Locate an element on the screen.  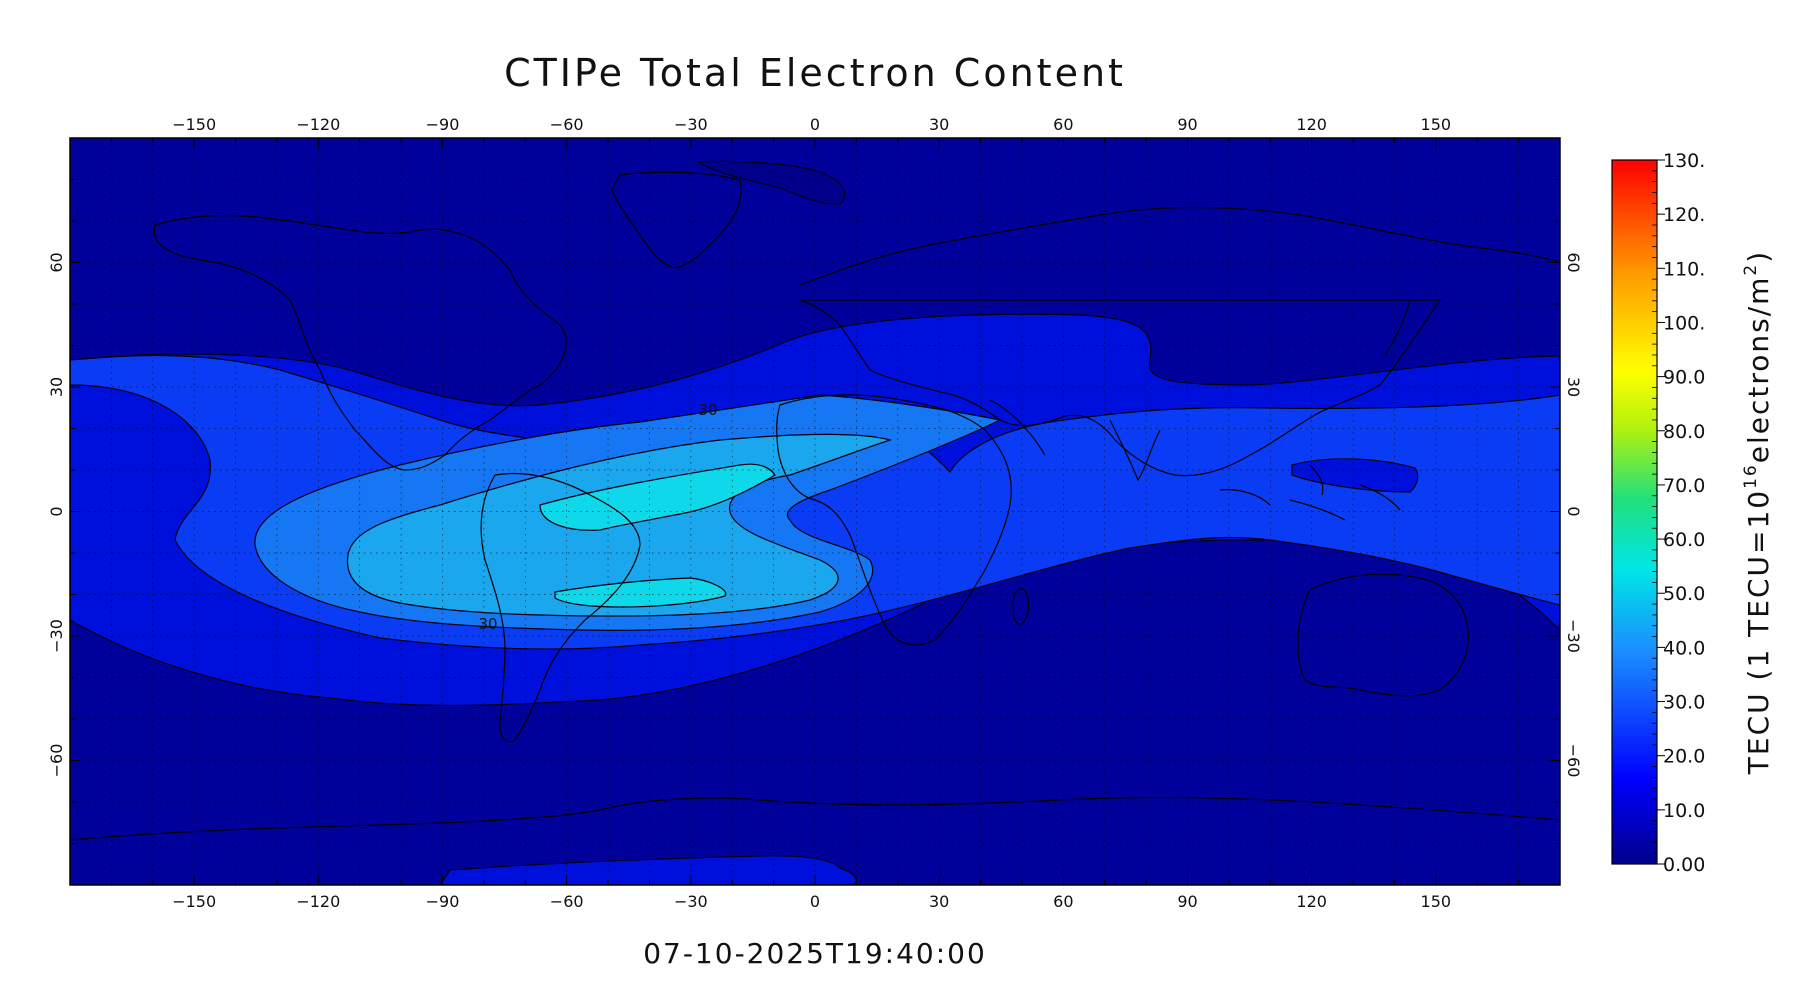
lon-label-bottom: 150 is located at coordinates (1436, 901).